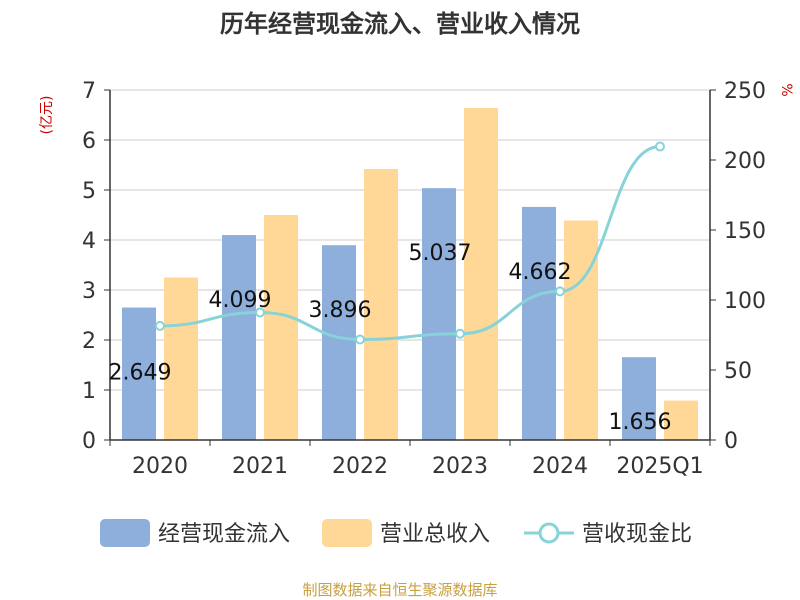 The width and height of the screenshot is (800, 600). Describe the element at coordinates (637, 534) in the screenshot. I see `legend-label: 营收现金比` at that location.